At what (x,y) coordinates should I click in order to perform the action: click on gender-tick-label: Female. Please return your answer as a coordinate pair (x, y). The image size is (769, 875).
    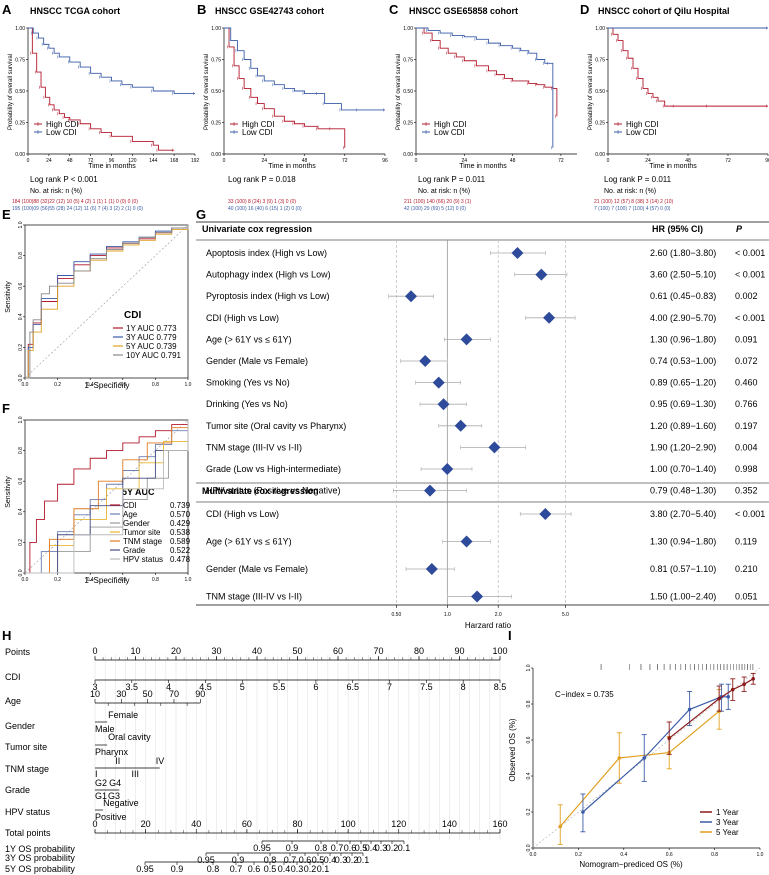
    Looking at the image, I should click on (123, 715).